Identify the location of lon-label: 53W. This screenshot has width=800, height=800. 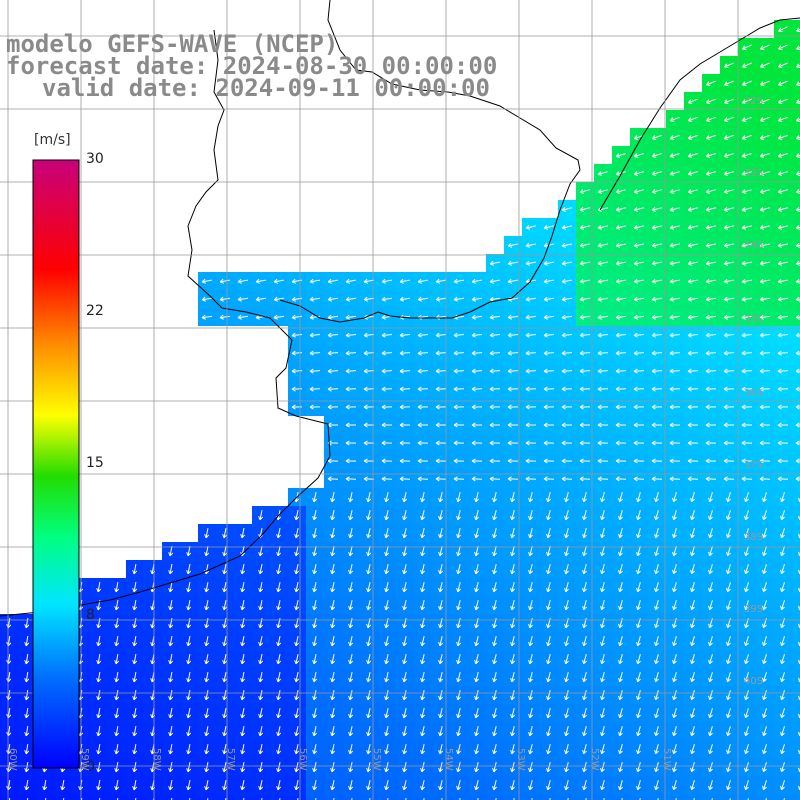
(520, 759).